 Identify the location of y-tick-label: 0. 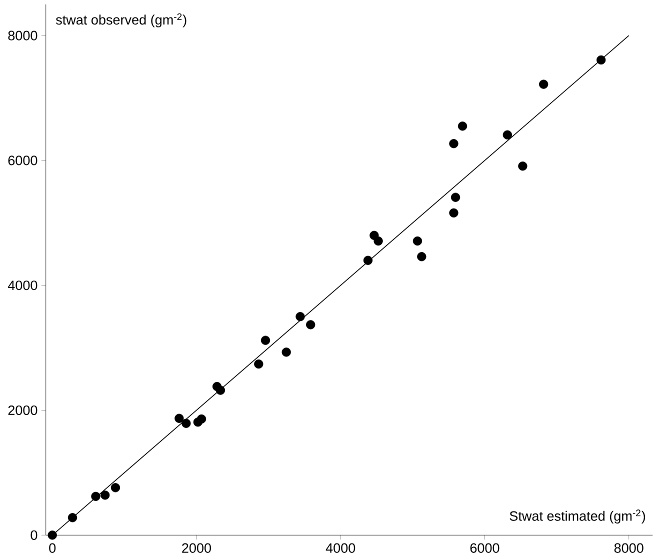
(34, 535).